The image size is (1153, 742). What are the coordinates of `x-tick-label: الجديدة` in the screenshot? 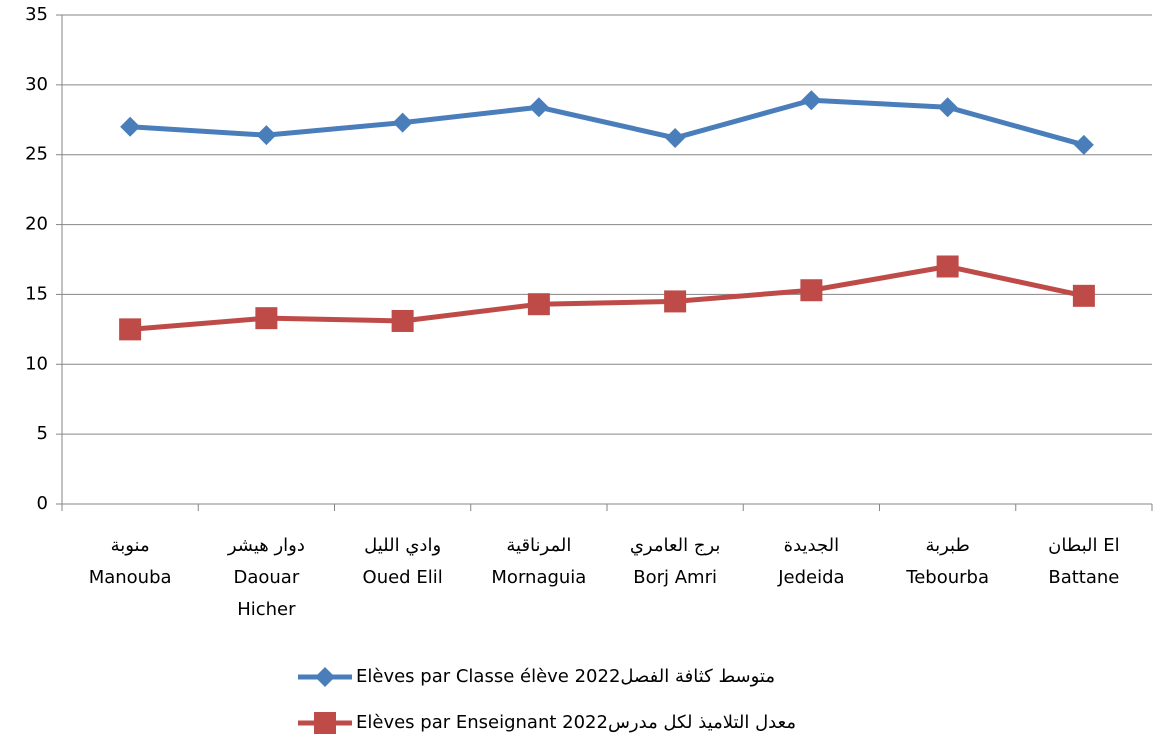 It's located at (811, 545).